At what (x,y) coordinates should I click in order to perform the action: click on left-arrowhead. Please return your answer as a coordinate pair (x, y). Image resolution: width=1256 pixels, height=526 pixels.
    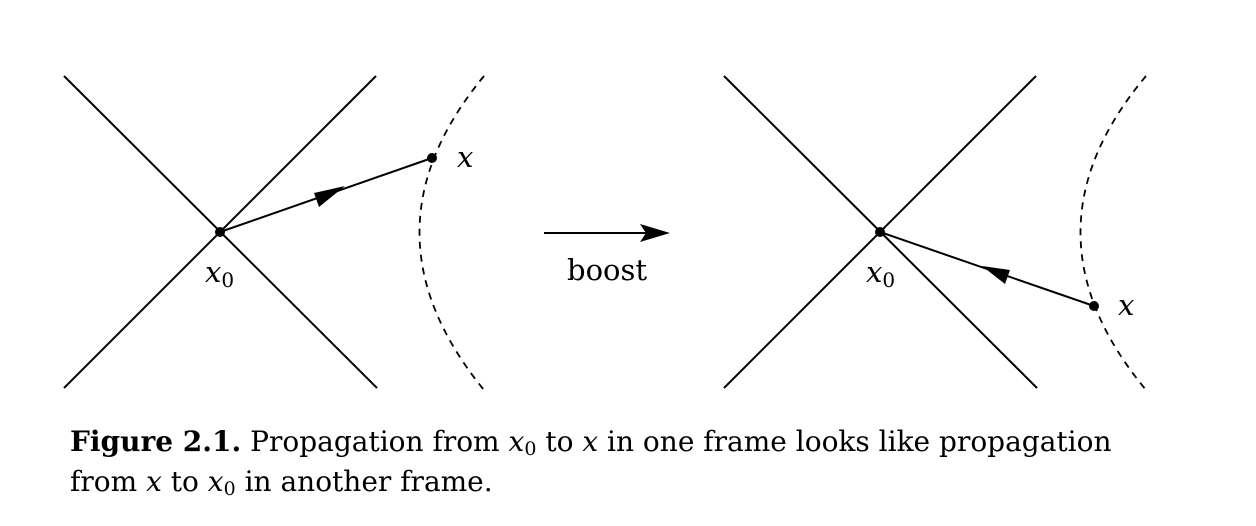
    Looking at the image, I should click on (329, 196).